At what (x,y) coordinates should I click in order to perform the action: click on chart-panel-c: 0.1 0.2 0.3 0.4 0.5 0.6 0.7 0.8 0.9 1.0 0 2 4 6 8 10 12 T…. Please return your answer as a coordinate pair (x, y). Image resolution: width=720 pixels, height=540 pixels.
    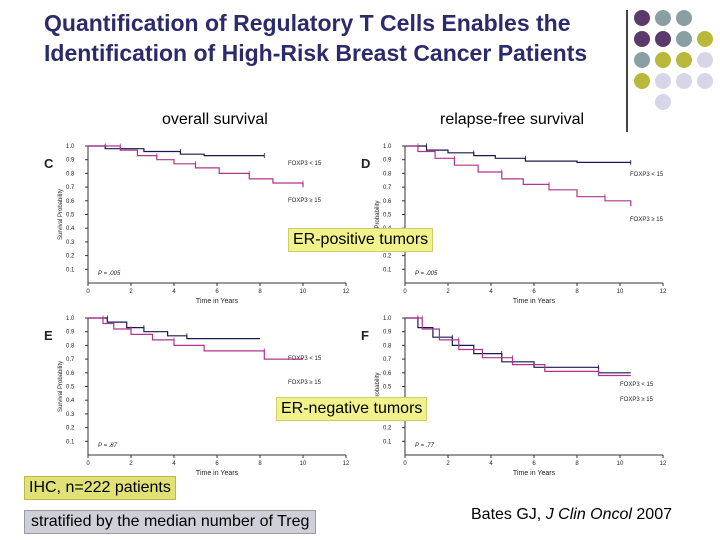
    Looking at the image, I should click on (197, 224).